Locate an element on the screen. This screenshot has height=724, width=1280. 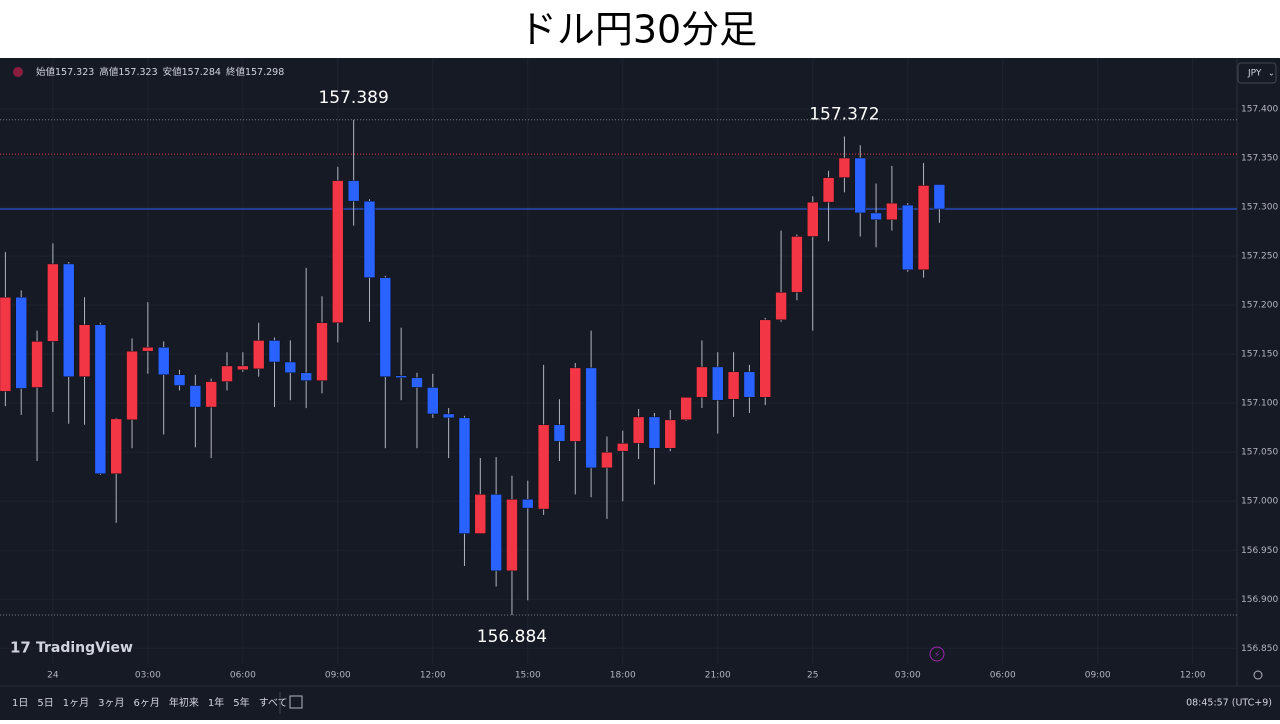
x-tick-label: 24 is located at coordinates (53, 676).